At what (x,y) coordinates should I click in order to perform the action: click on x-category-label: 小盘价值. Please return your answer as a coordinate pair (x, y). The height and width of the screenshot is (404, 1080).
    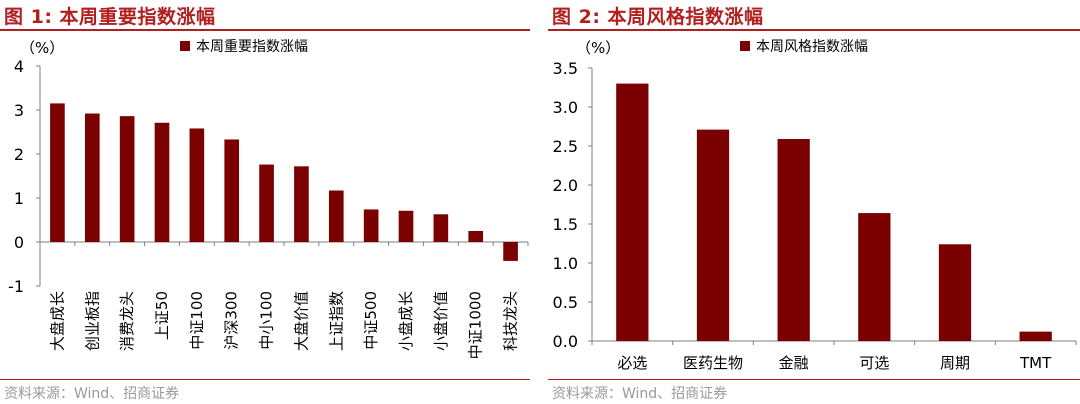
    Looking at the image, I should click on (441, 321).